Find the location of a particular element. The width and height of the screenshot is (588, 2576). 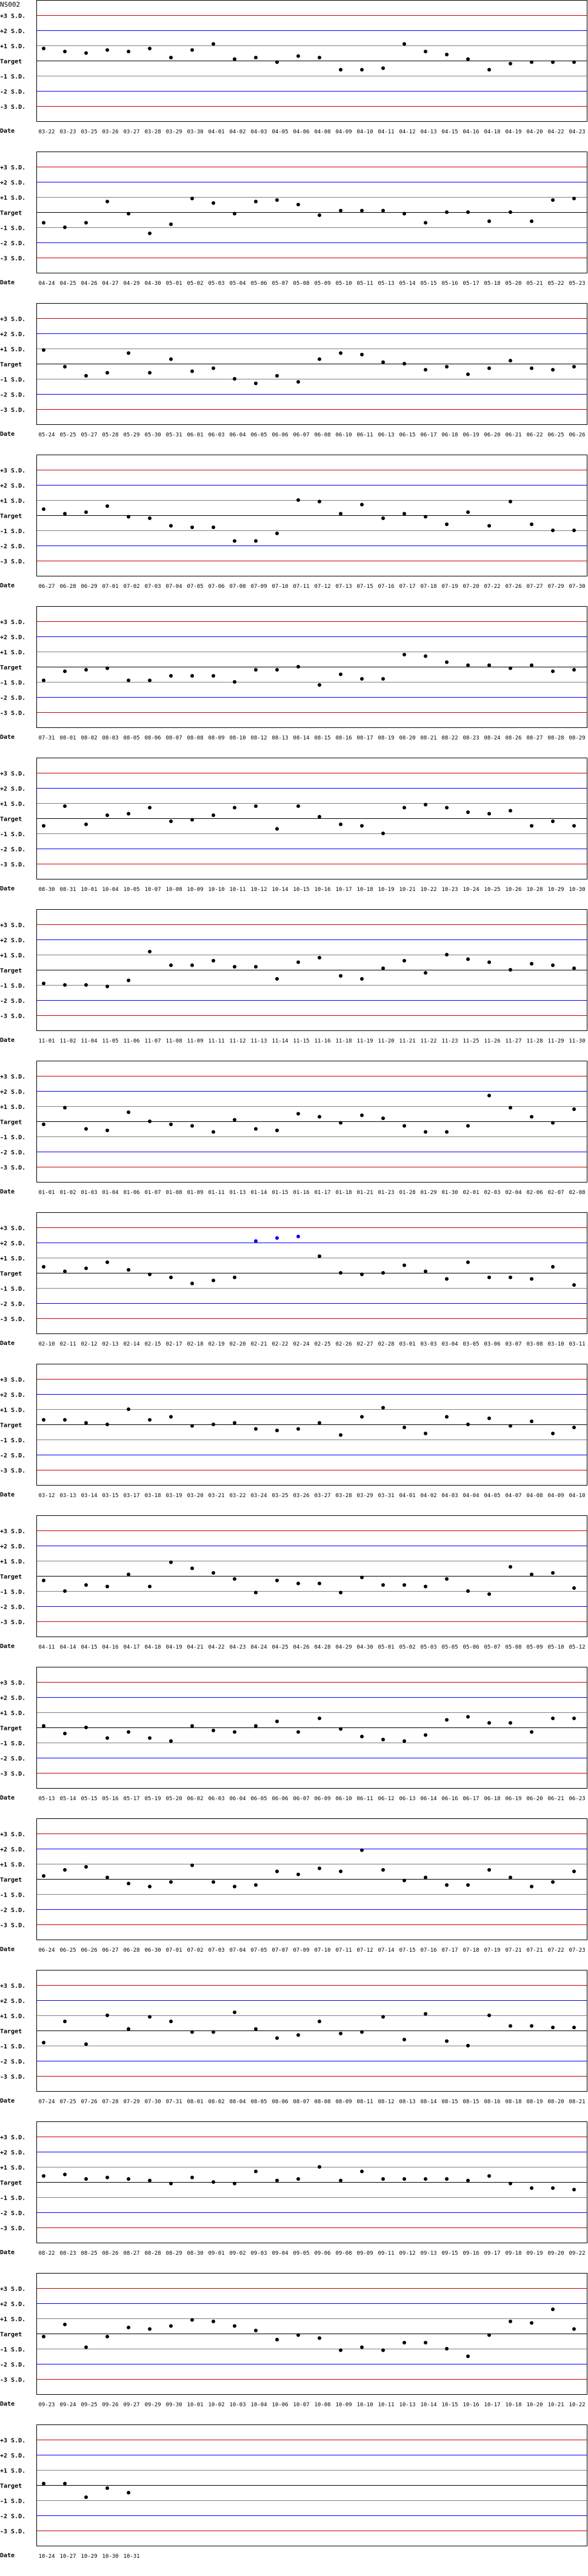

date-tick-label: 10-21 is located at coordinates (555, 2405).